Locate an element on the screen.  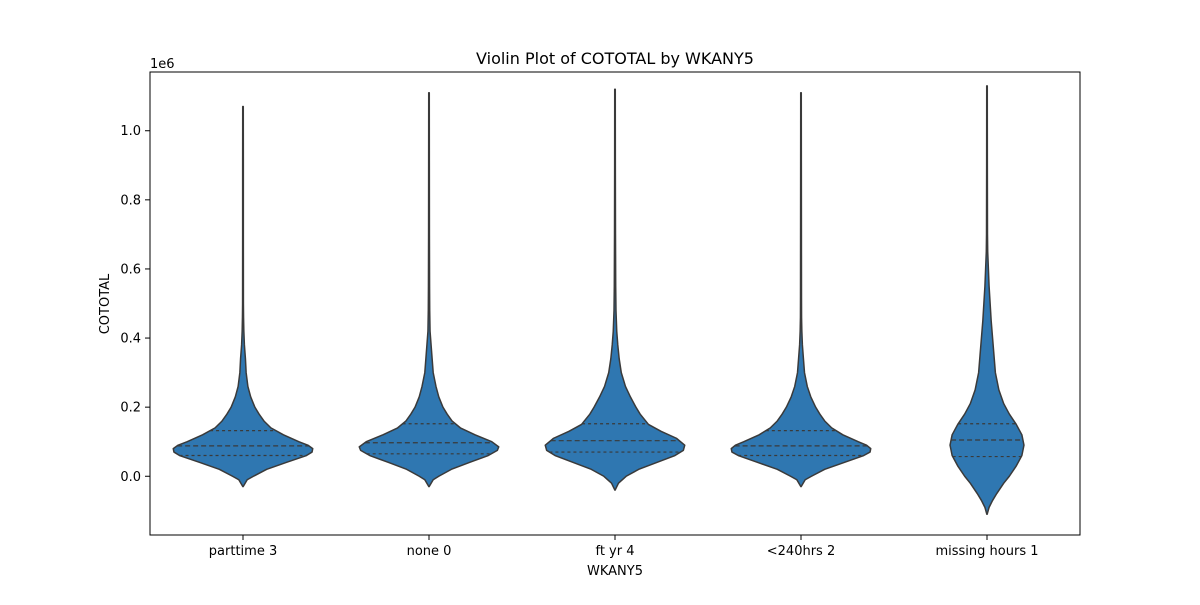
y-axis-offset-label: 1e6 is located at coordinates (162, 64).